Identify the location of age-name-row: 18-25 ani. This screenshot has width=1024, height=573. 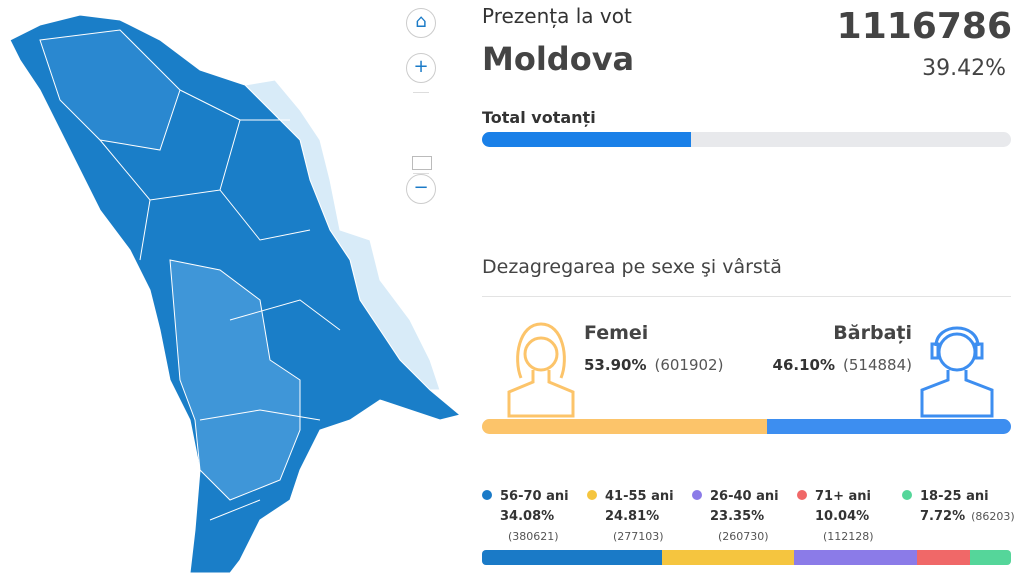
(957, 497).